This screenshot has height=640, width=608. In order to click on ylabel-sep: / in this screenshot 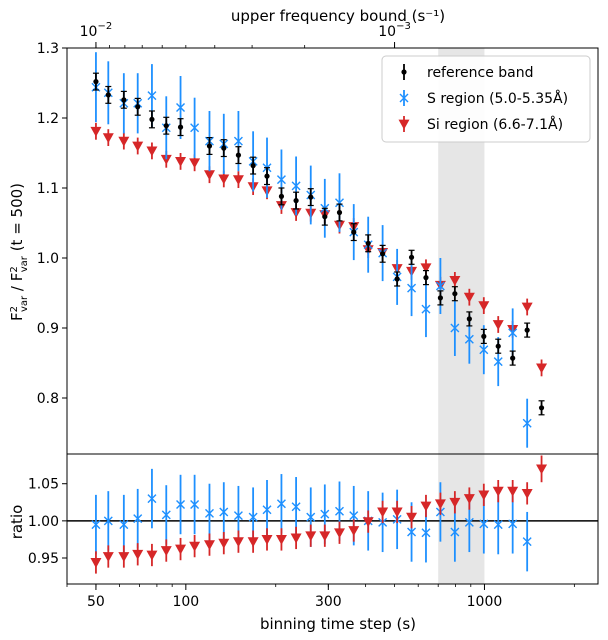, I will do `click(17, 288)`.